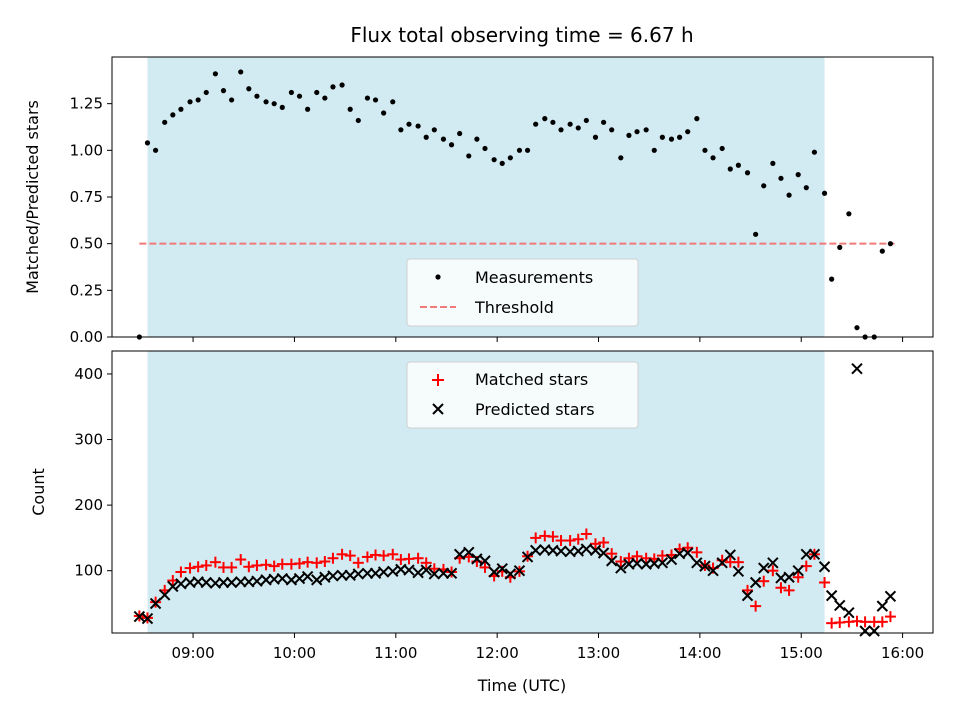  What do you see at coordinates (522, 292) in the screenshot?
I see `top-legend-box` at bounding box center [522, 292].